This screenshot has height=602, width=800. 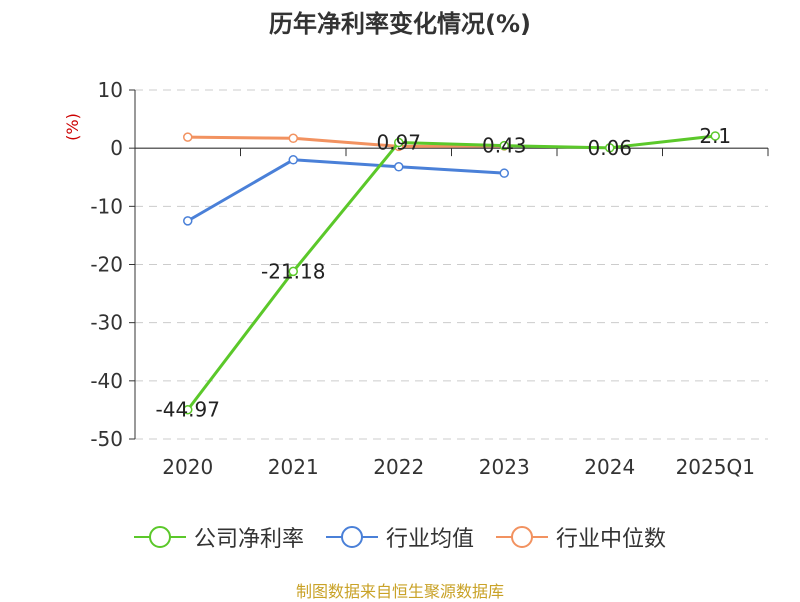 I want to click on y-tick-label: -40, so click(x=106, y=381).